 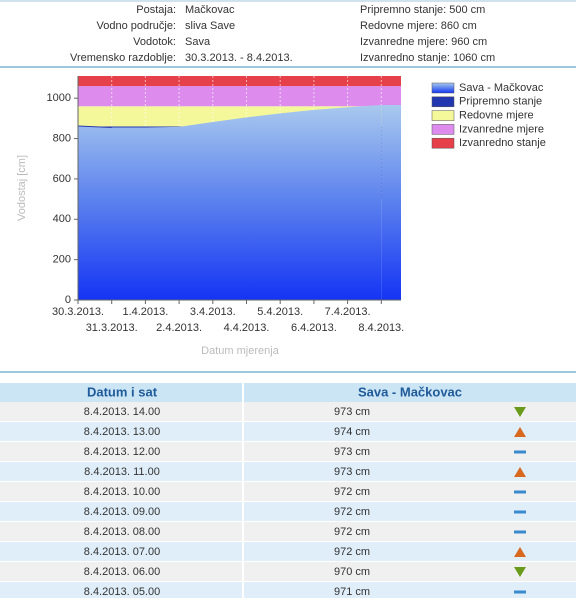 What do you see at coordinates (240, 351) in the screenshot?
I see `x-axis-title: Datum mjerenja` at bounding box center [240, 351].